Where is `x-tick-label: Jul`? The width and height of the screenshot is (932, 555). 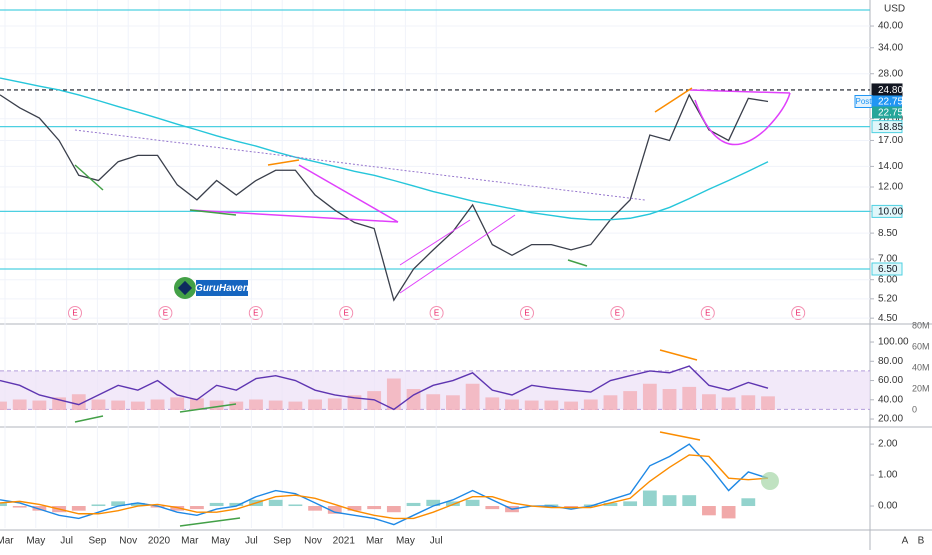 x-tick-label: Jul is located at coordinates (436, 541).